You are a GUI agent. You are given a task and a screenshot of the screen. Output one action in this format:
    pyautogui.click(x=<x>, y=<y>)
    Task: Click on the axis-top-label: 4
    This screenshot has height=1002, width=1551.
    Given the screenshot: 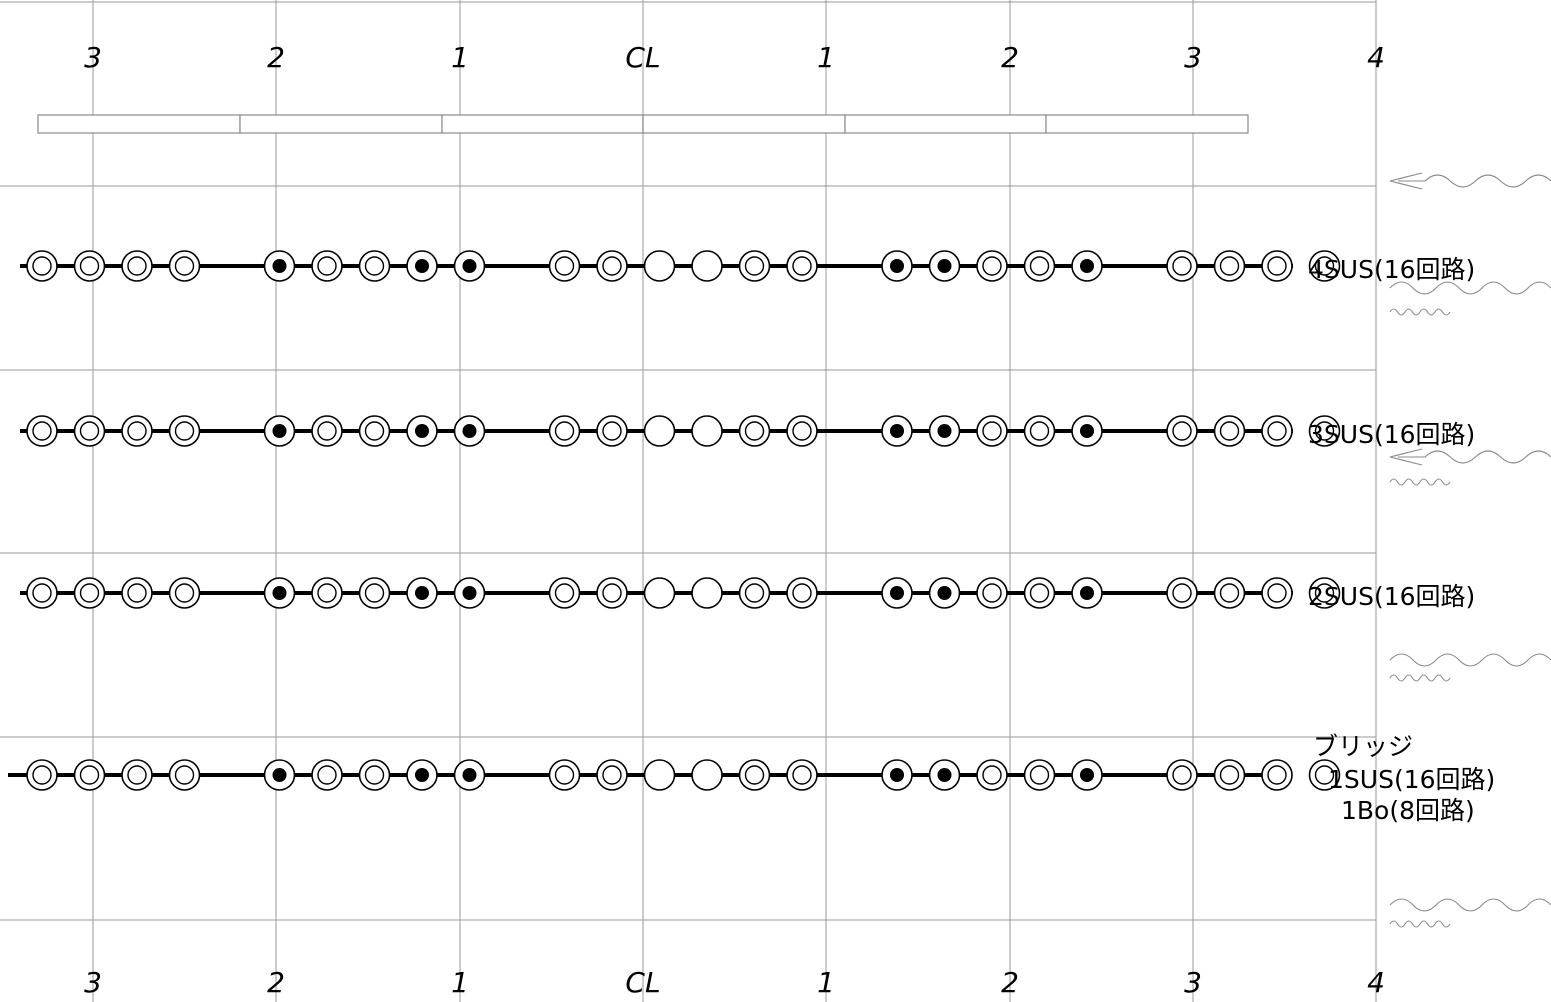 What is the action you would take?
    pyautogui.click(x=1376, y=57)
    